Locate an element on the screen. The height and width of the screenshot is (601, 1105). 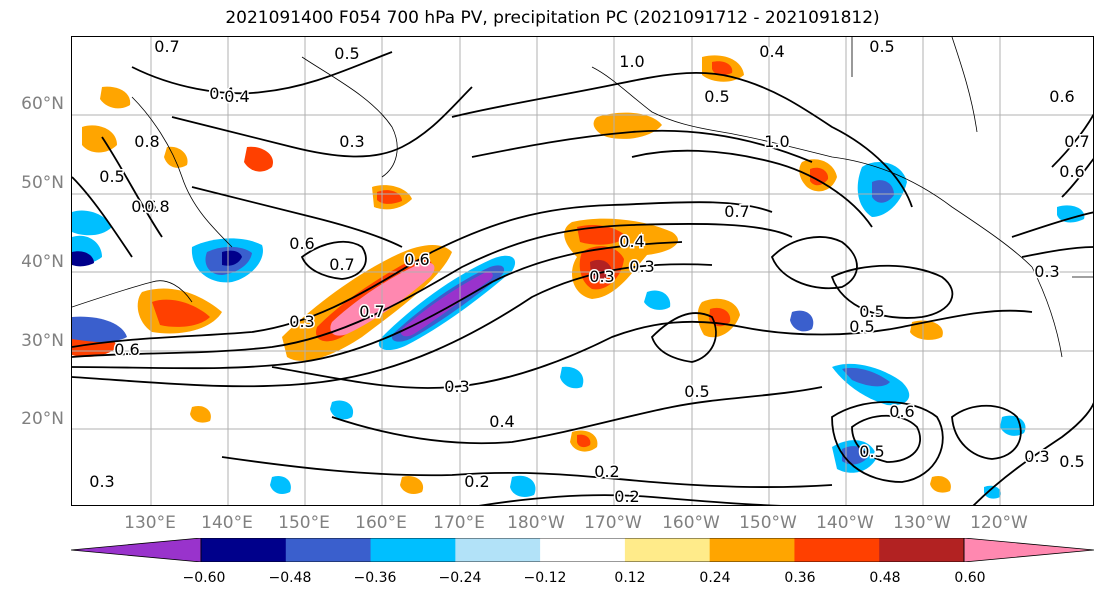
colorbar-tick-label: 0.12 is located at coordinates (630, 578).